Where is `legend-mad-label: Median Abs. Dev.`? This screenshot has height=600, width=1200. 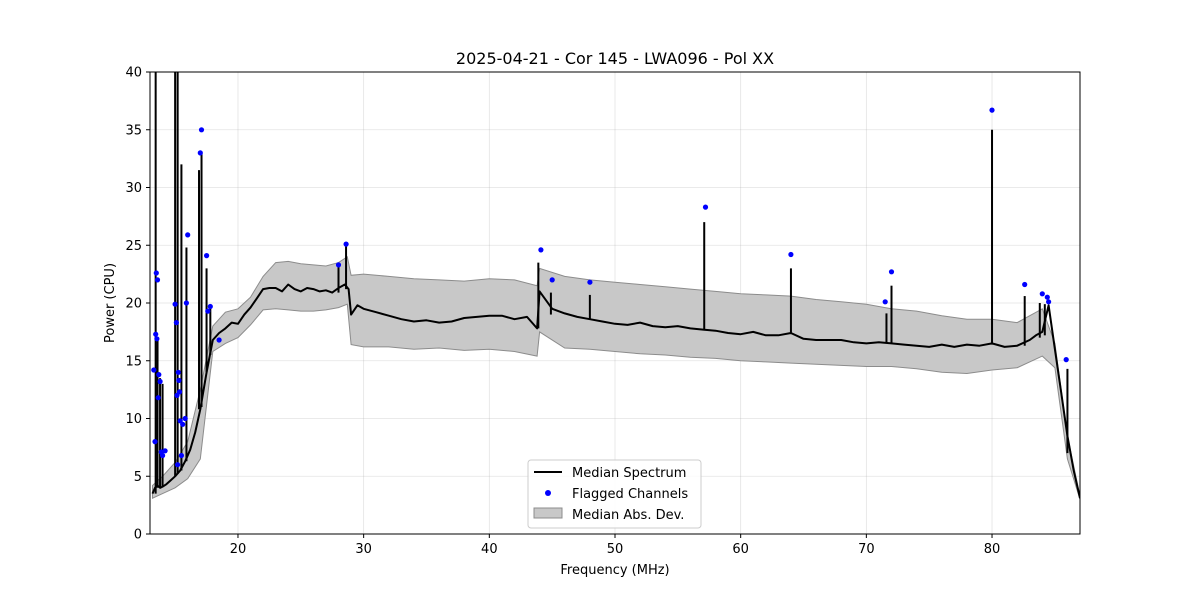 legend-mad-label: Median Abs. Dev. is located at coordinates (628, 515).